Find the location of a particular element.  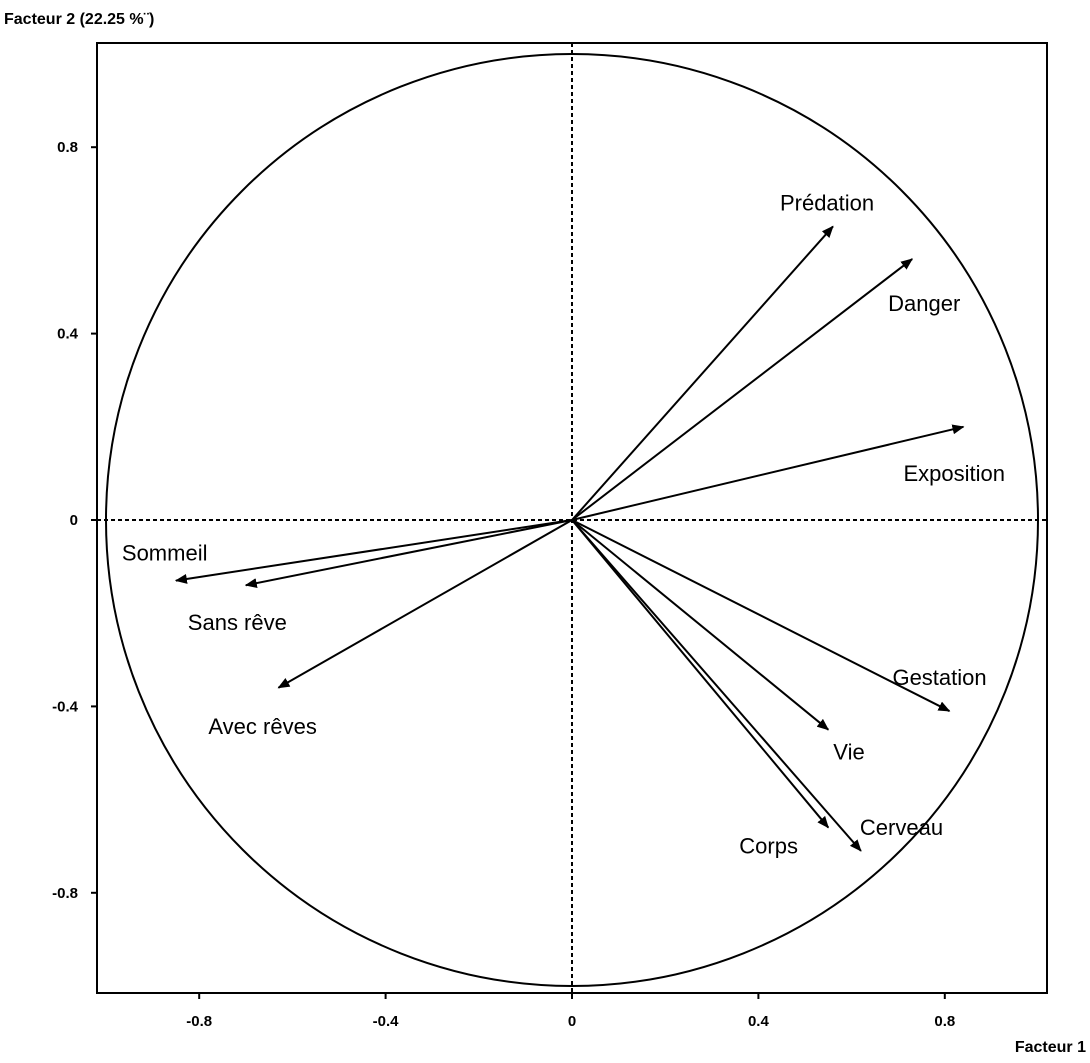

y-axis-title: Facteur 2 (22.25 %¨) is located at coordinates (79, 19).